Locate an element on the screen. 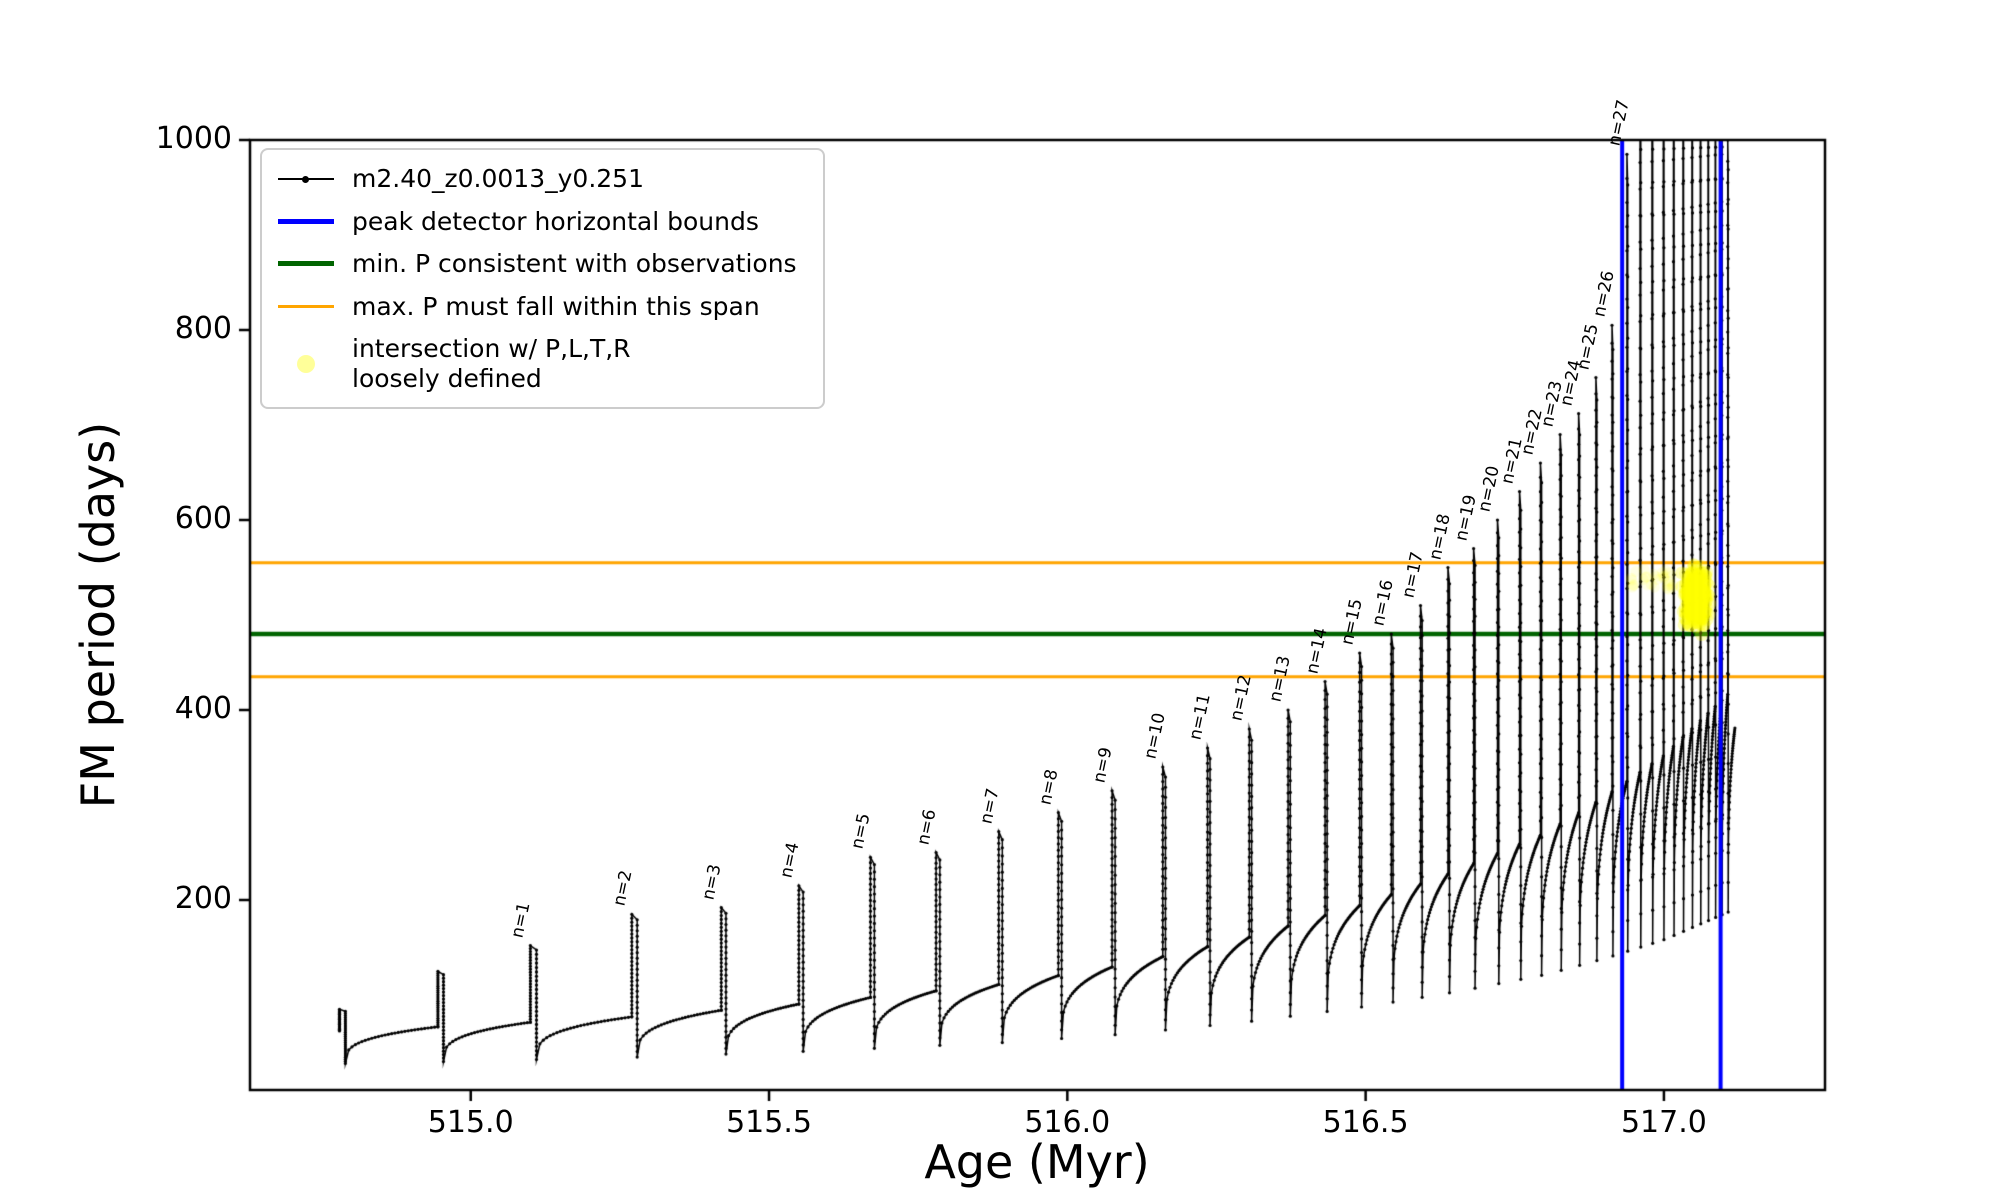  legend-entry-label: intersection w/ P,L,T,R loosely defined is located at coordinates (491, 363).